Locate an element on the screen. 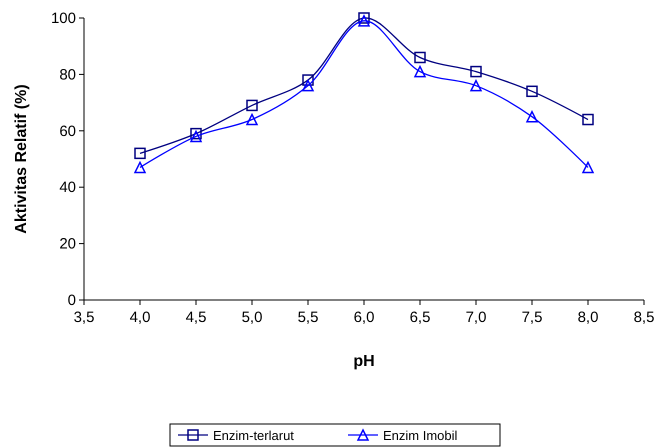  x-tick-label: 4,0 is located at coordinates (140, 317).